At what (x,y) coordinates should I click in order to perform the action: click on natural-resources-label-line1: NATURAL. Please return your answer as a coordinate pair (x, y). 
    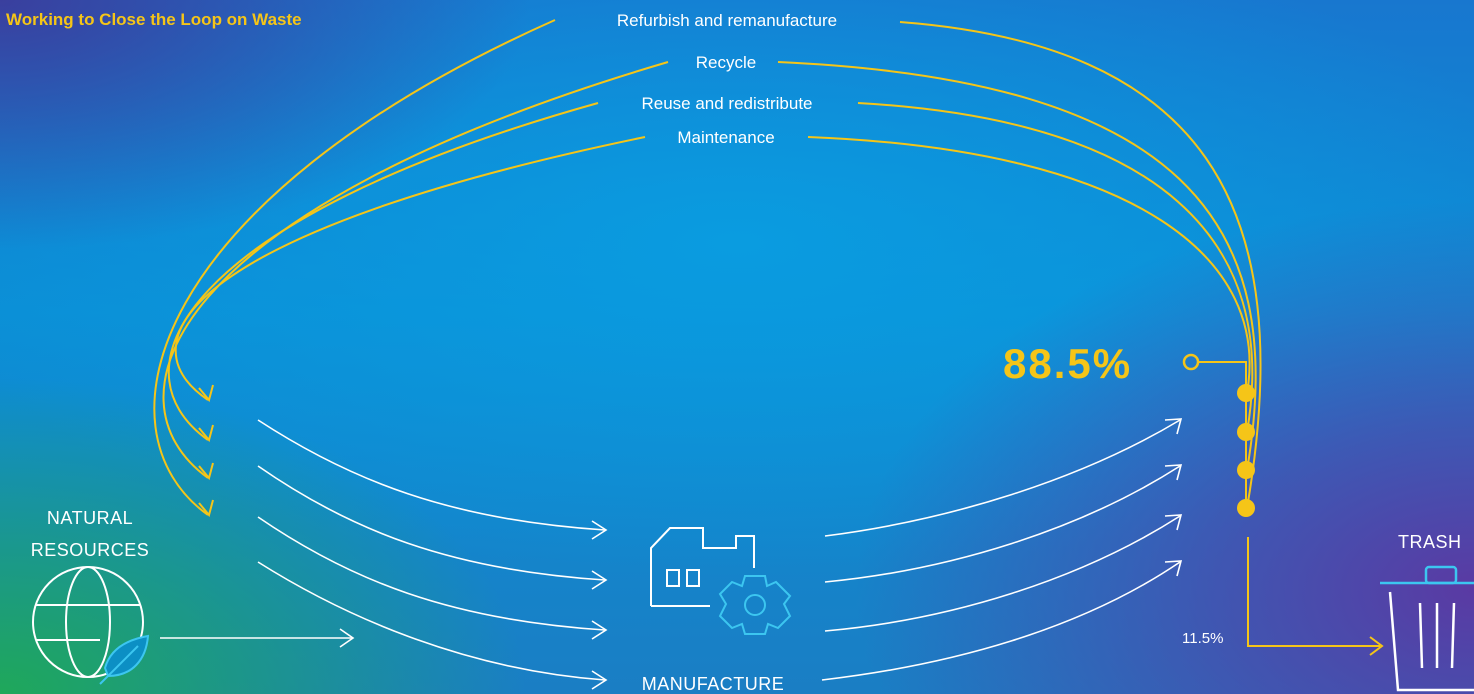
    Looking at the image, I should click on (90, 518).